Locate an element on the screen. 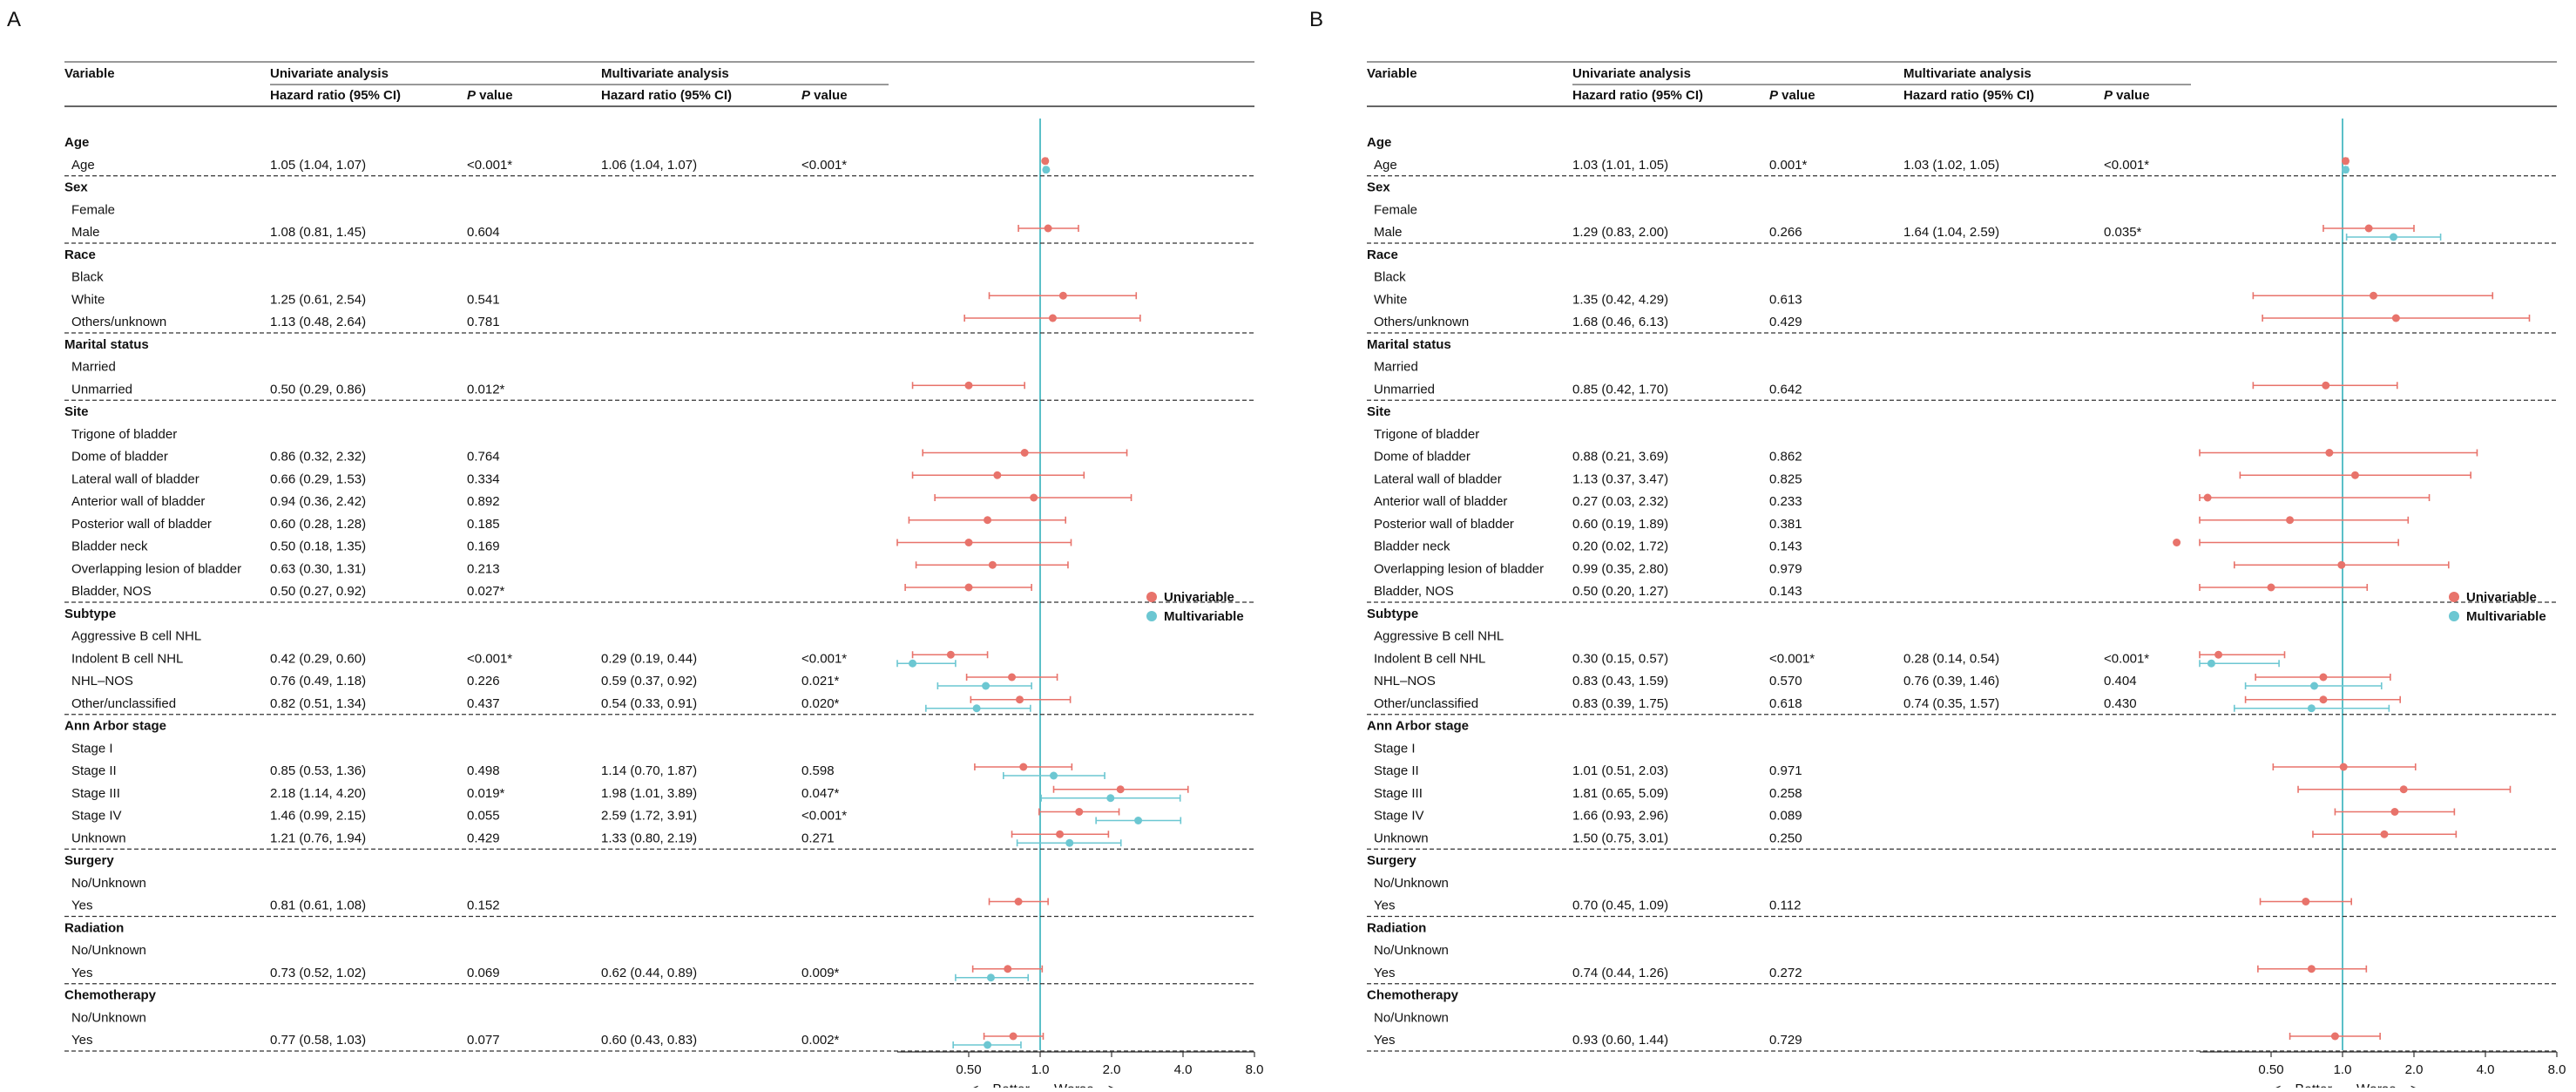 The width and height of the screenshot is (2576, 1092). panel-letter: A is located at coordinates (14, 19).